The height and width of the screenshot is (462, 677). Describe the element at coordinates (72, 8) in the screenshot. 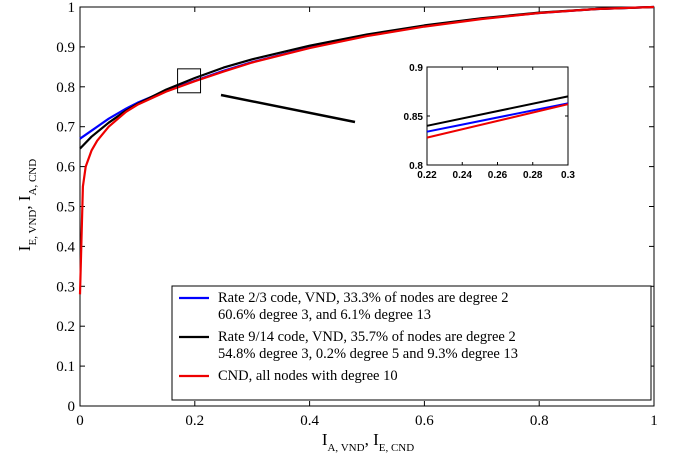

I see `y-tick-label: 1` at that location.